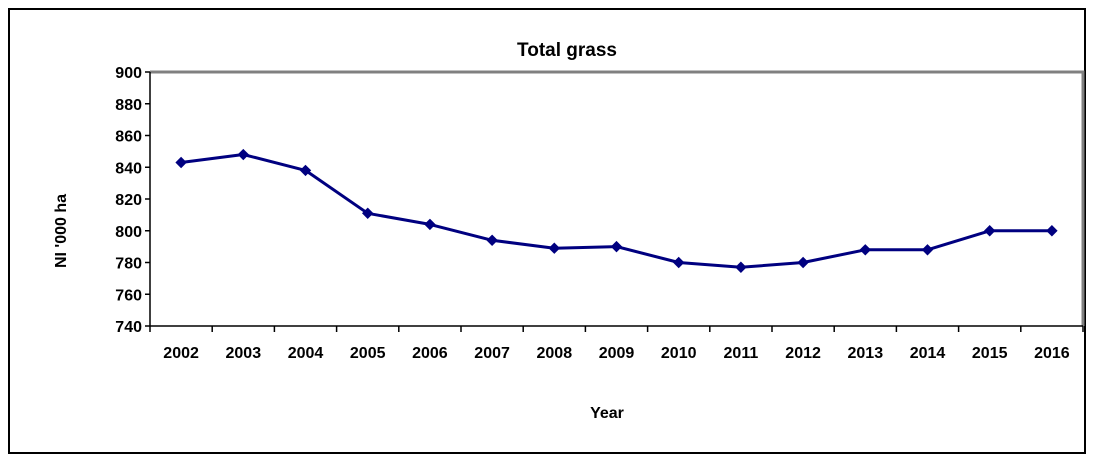 The width and height of the screenshot is (1096, 463). What do you see at coordinates (61, 231) in the screenshot?
I see `y-axis-title: NI '000 ha` at bounding box center [61, 231].